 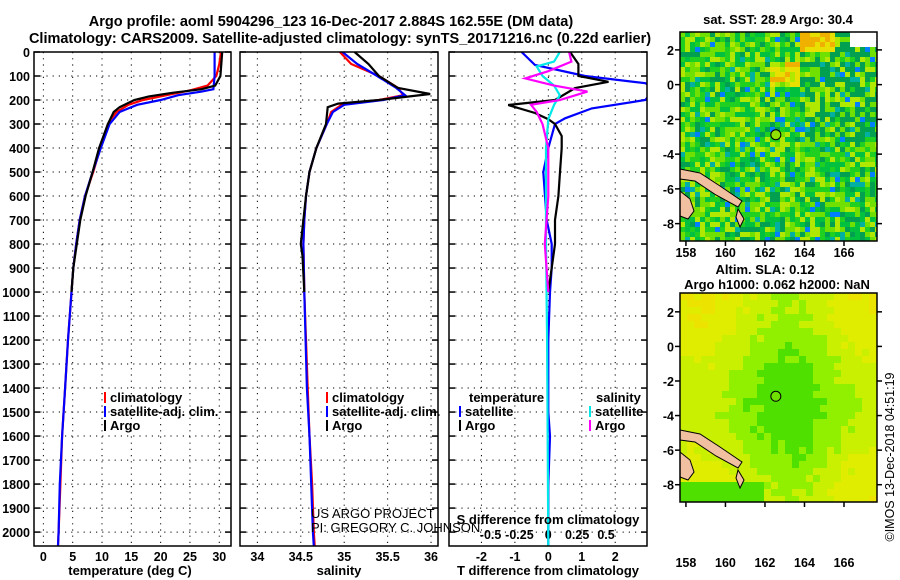 I want to click on lat-tick-label: -2, so click(x=668, y=120).